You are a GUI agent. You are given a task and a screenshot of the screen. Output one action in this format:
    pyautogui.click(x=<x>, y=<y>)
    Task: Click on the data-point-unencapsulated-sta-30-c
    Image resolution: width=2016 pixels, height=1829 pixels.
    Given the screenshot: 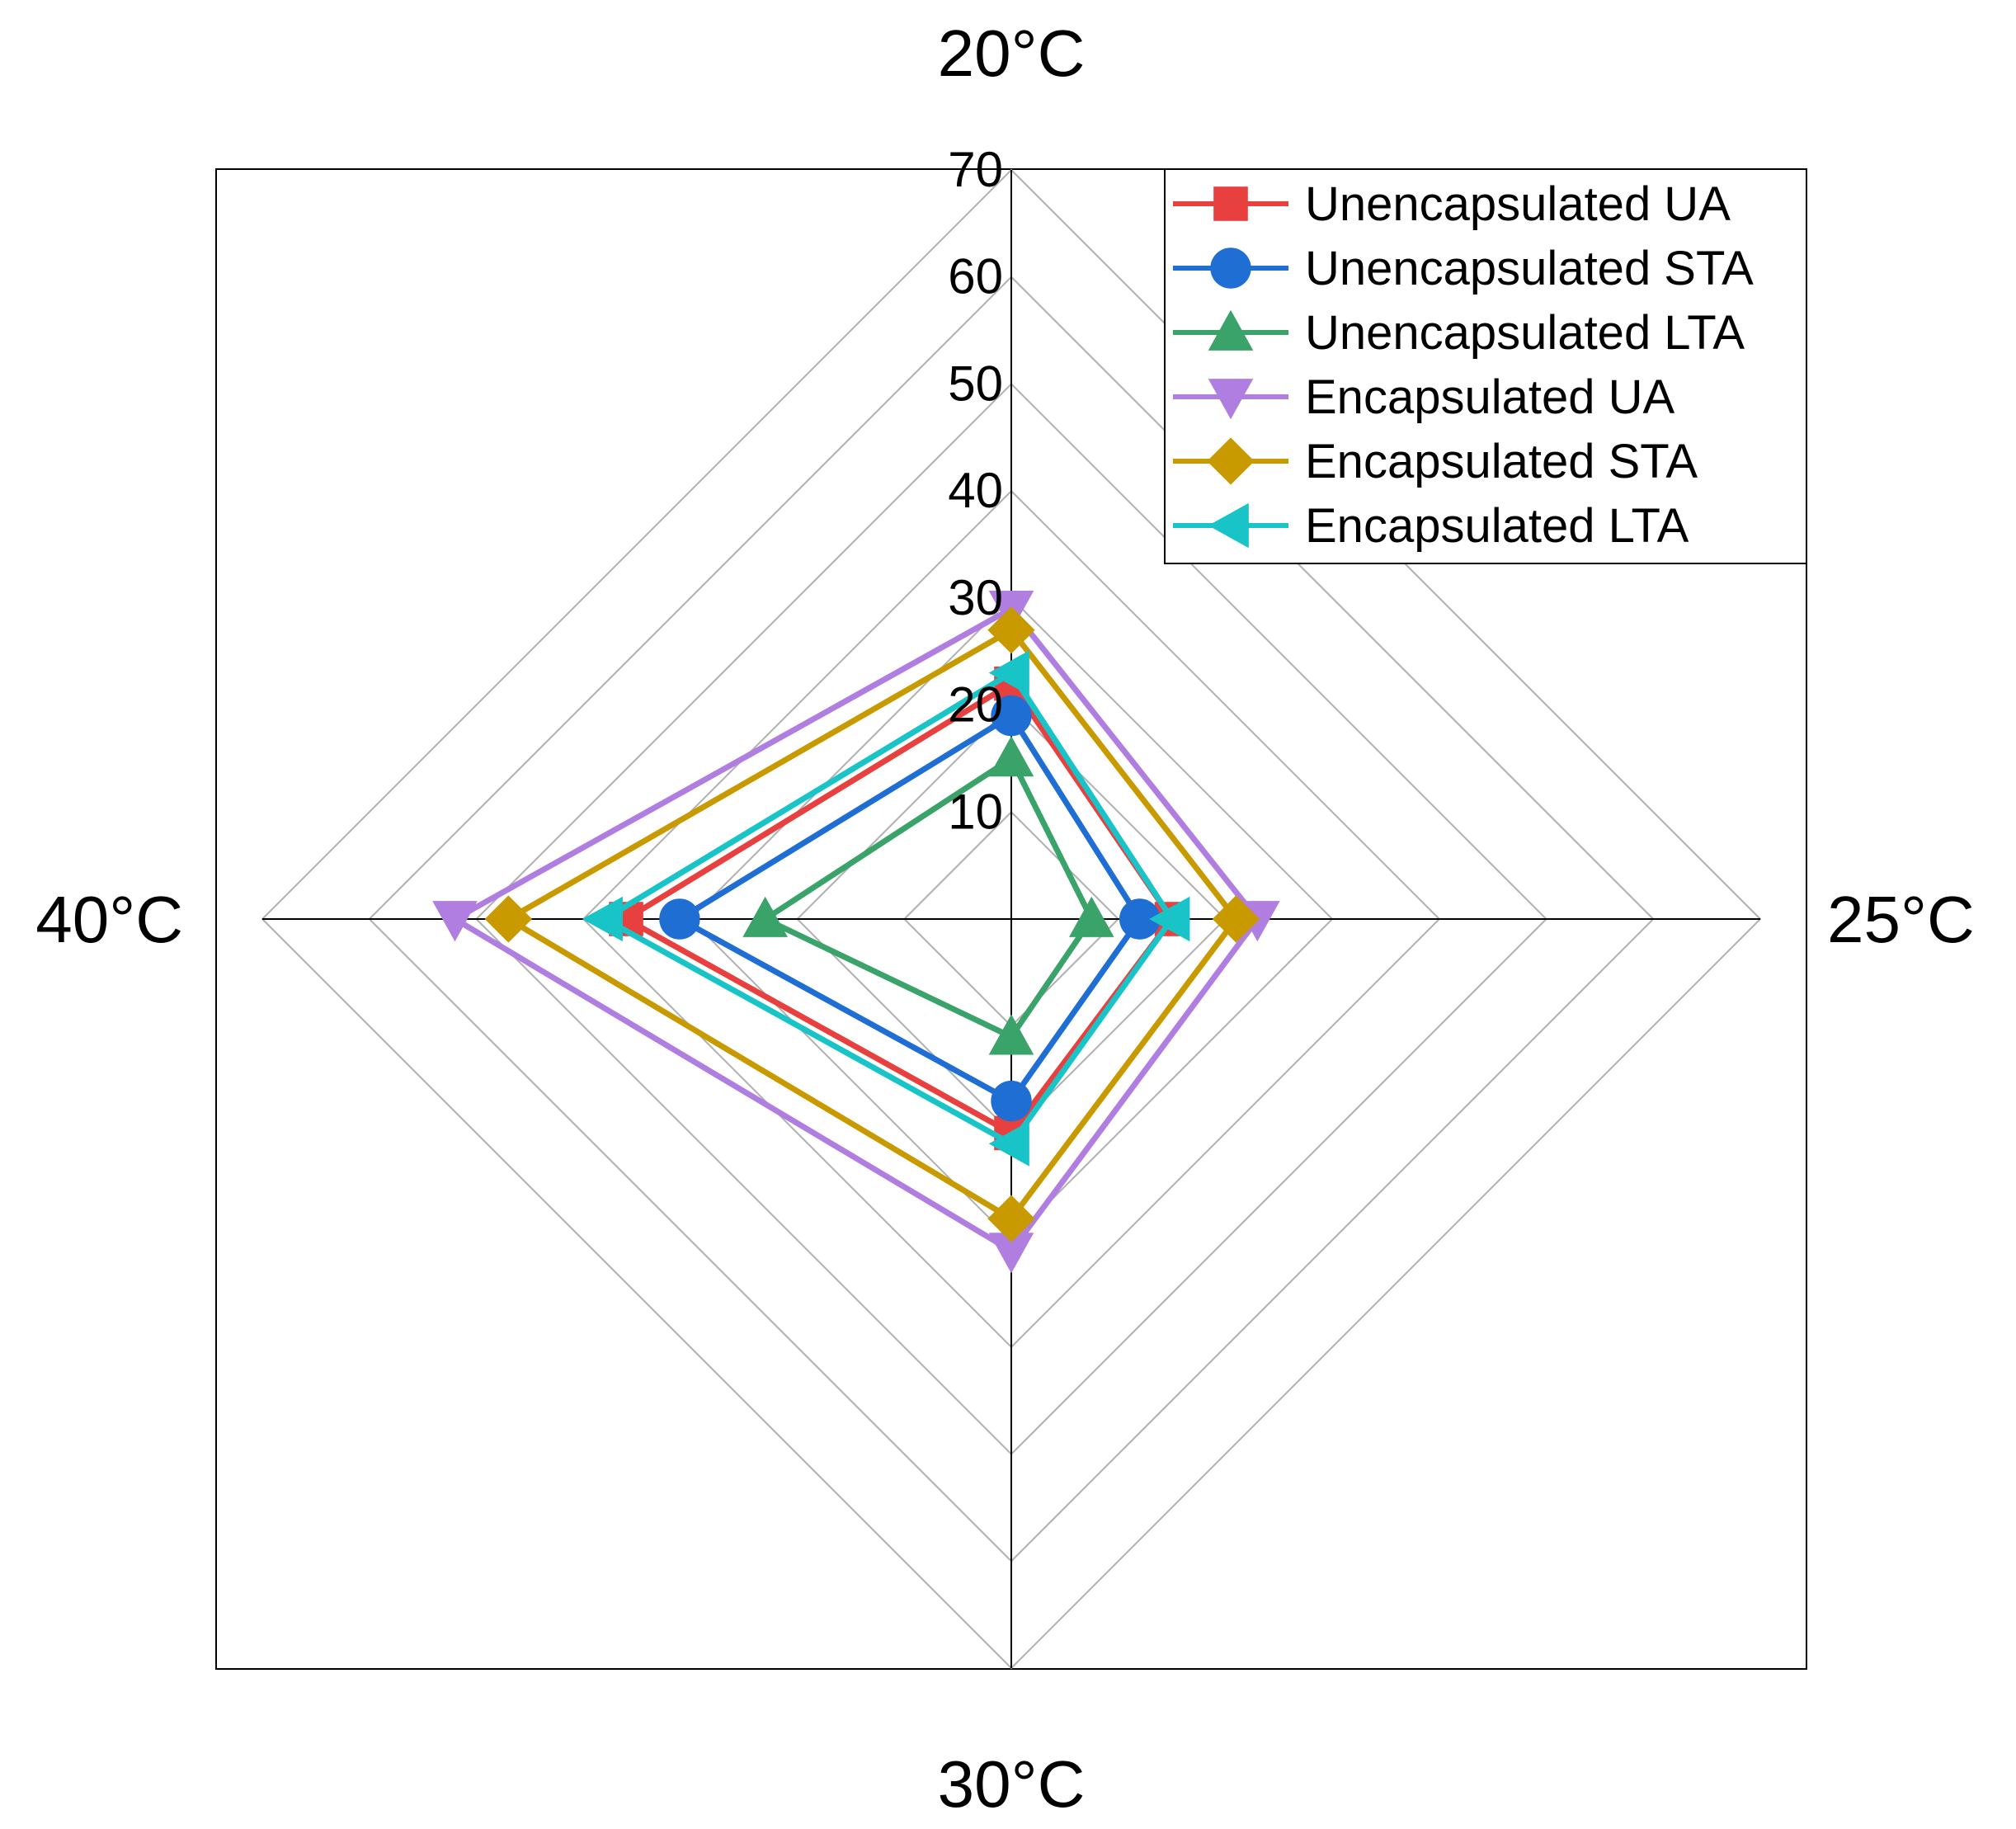 What is the action you would take?
    pyautogui.click(x=1011, y=1101)
    